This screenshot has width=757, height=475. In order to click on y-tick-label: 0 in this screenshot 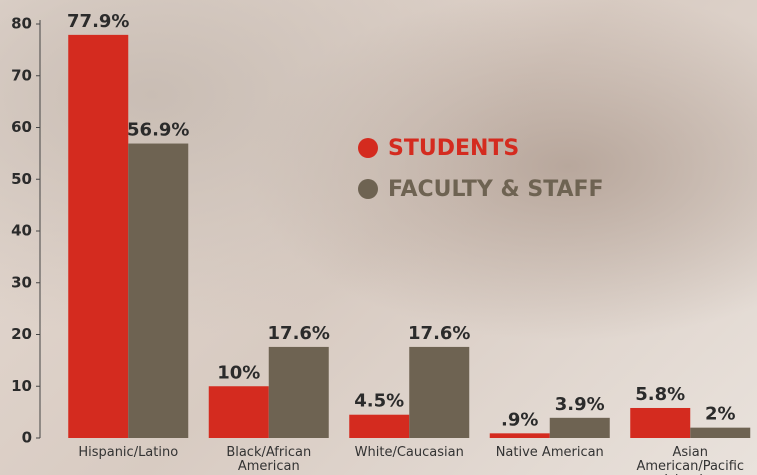, I will do `click(27, 438)`.